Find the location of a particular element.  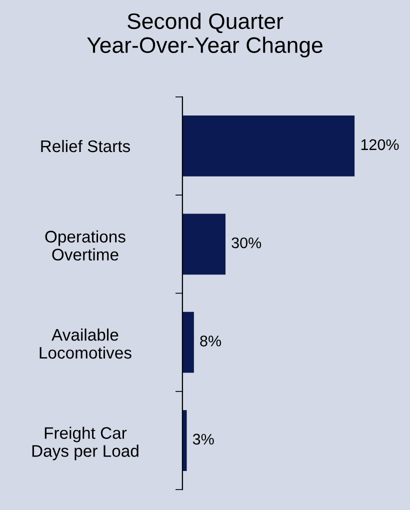

data-label: 3% is located at coordinates (203, 439).